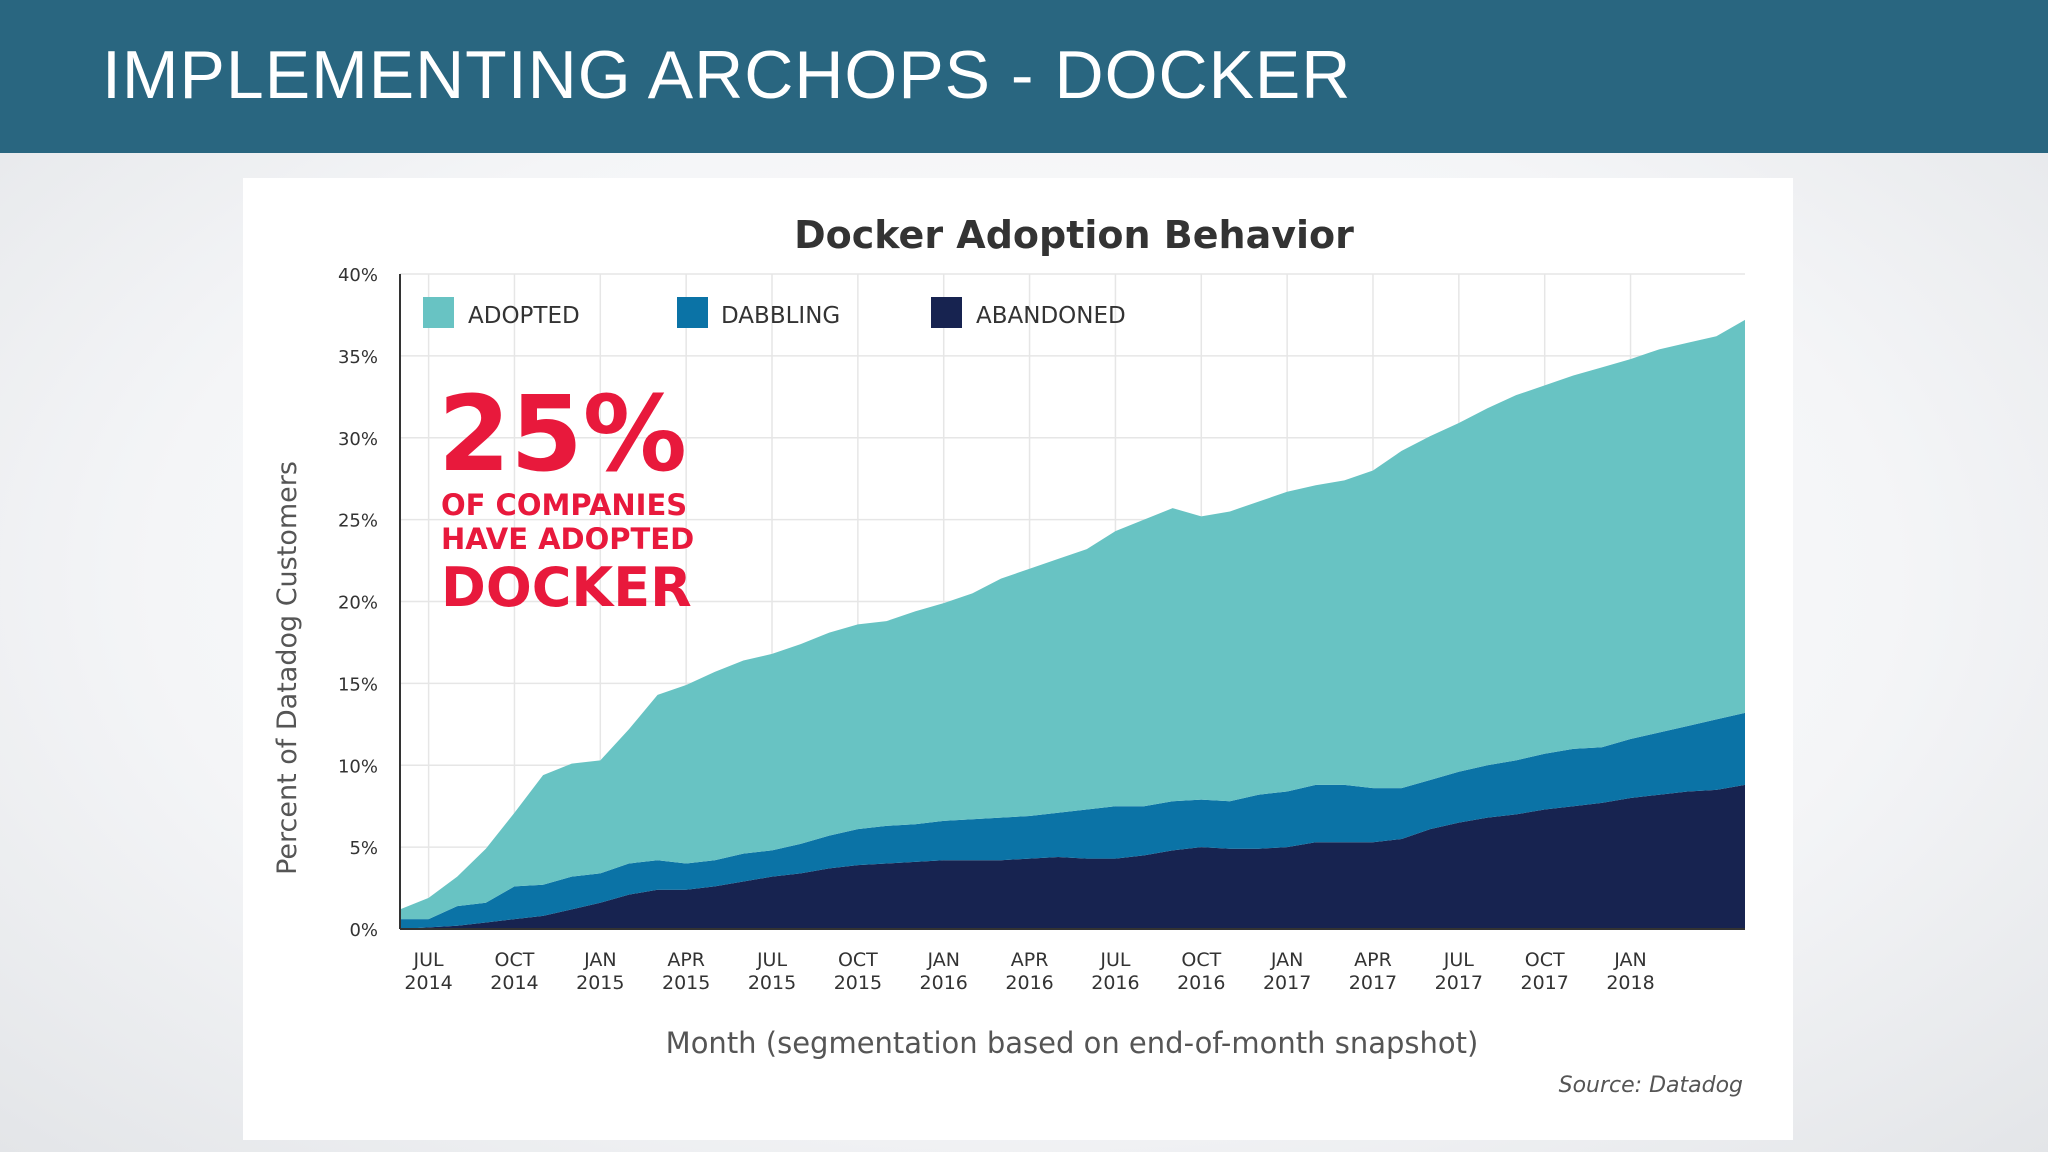 This screenshot has width=2048, height=1152. I want to click on y-tick-label: 40%, so click(358, 275).